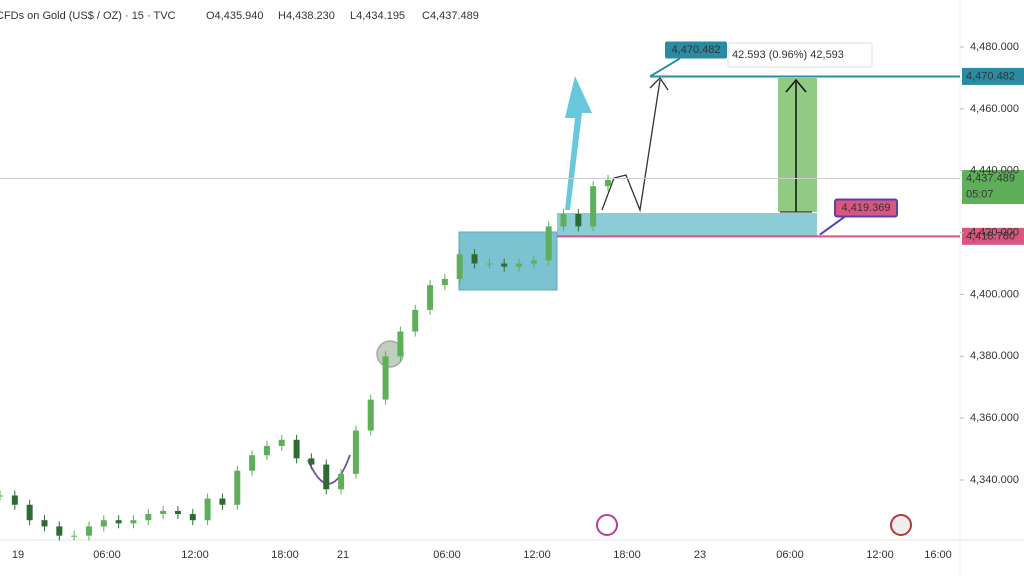 The height and width of the screenshot is (576, 1024). What do you see at coordinates (377, 16) in the screenshot?
I see `ohlc-value: L4,434.195` at bounding box center [377, 16].